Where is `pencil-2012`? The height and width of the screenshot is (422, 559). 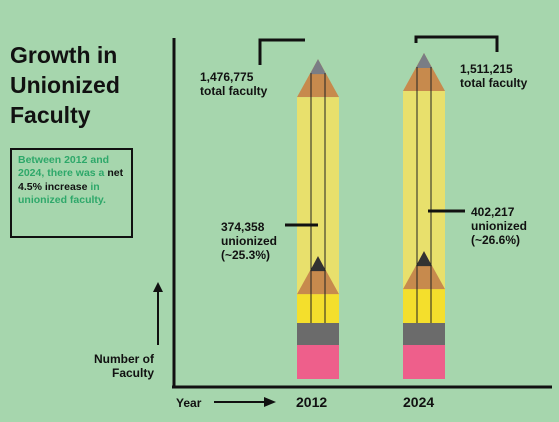 pencil-2012 is located at coordinates (318, 219).